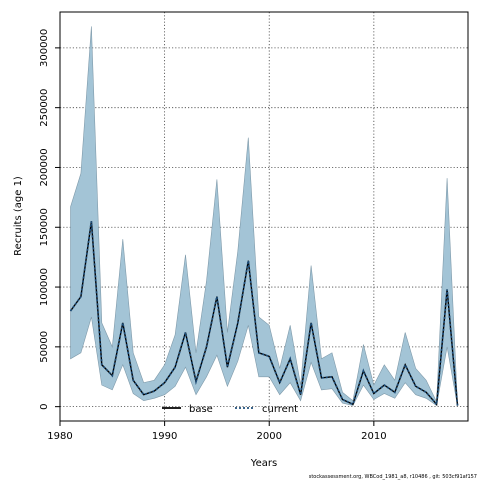 The height and width of the screenshot is (480, 480). Describe the element at coordinates (164, 436) in the screenshot. I see `x-tick-label: 1990` at that location.